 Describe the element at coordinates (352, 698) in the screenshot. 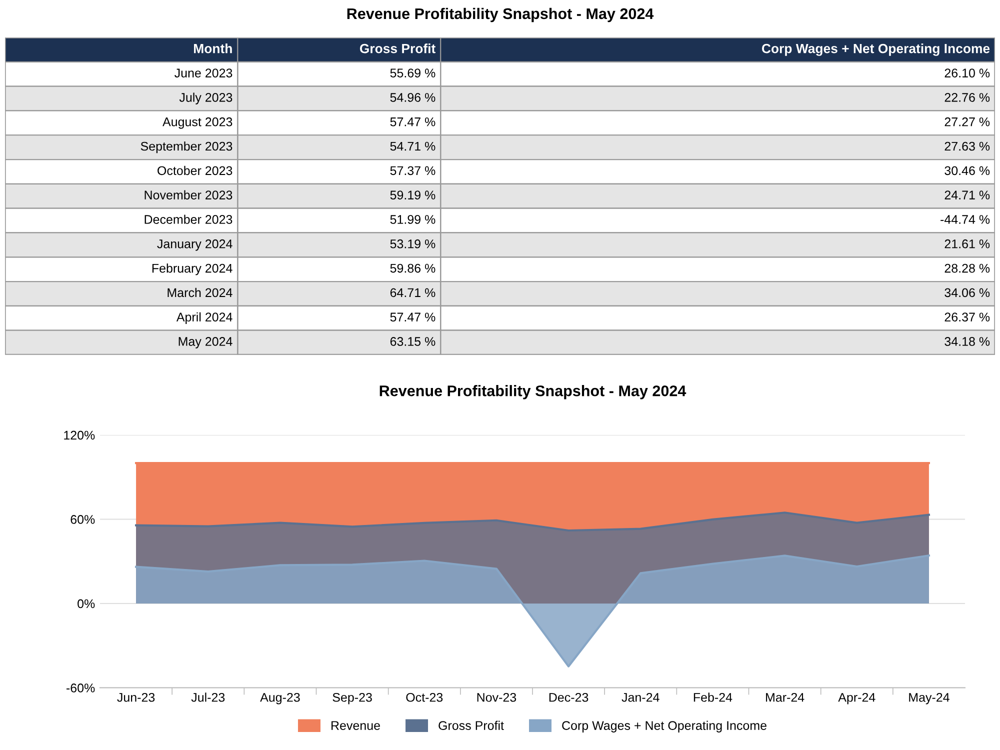

I see `x-tick-label: Sep-23` at that location.